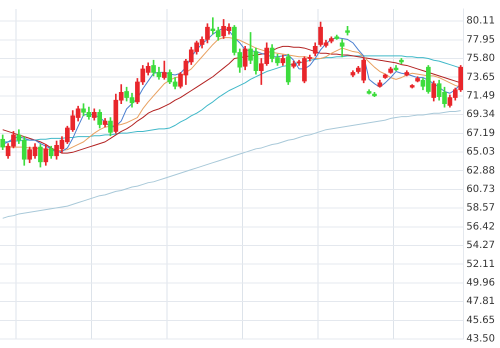  What do you see at coordinates (481, 282) in the screenshot?
I see `y-tick-label: 49.96` at bounding box center [481, 282].